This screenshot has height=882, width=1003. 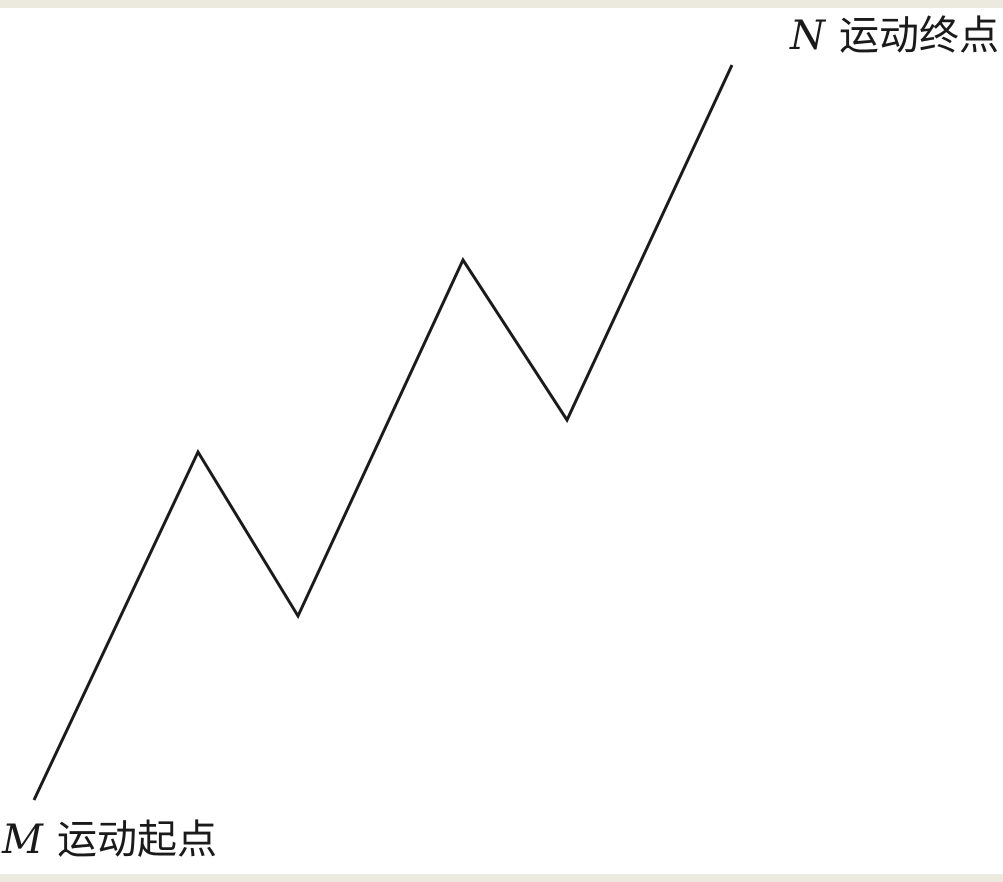 I want to click on end-point-caption: 运动终点, so click(x=919, y=36).